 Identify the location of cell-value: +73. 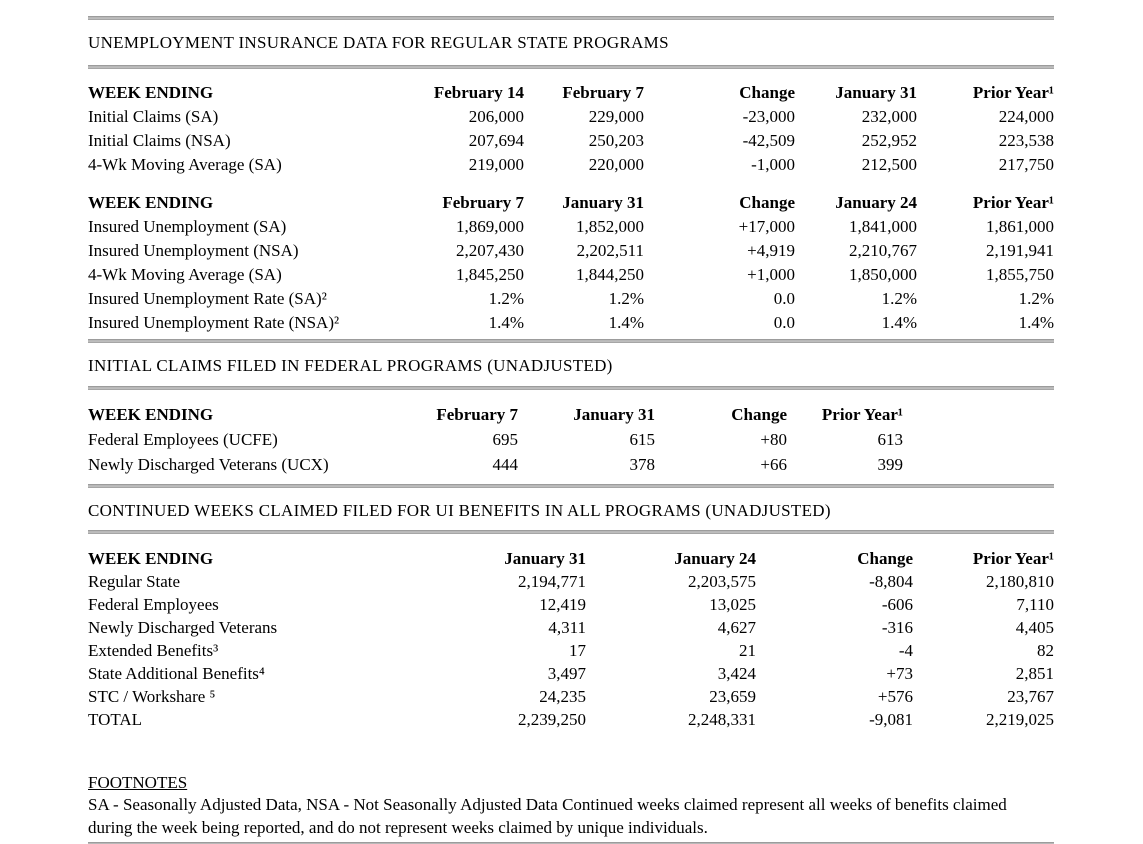
(899, 673).